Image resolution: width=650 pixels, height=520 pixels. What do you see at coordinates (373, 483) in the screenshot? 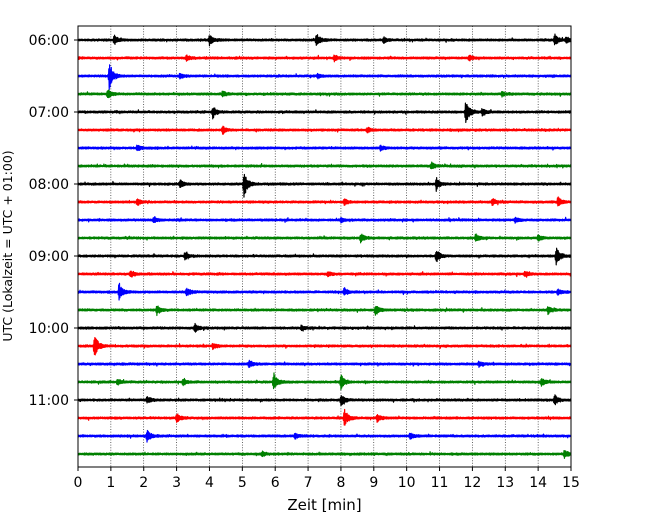
I see `x-tick-label: 9` at bounding box center [373, 483].